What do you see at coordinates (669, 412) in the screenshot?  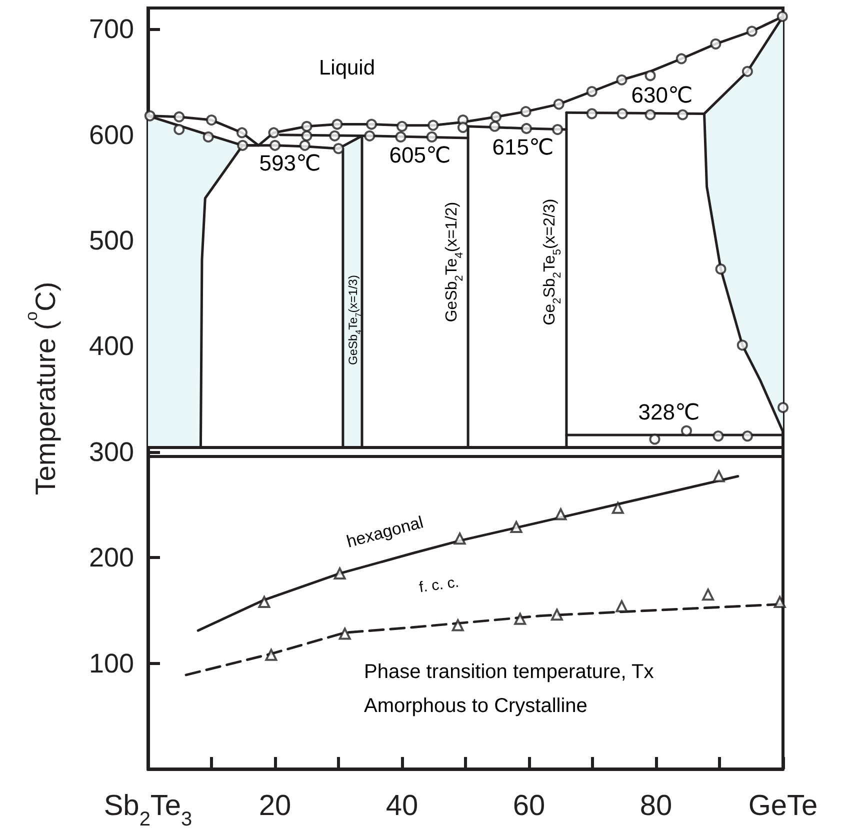 I see `annotation: 328℃` at bounding box center [669, 412].